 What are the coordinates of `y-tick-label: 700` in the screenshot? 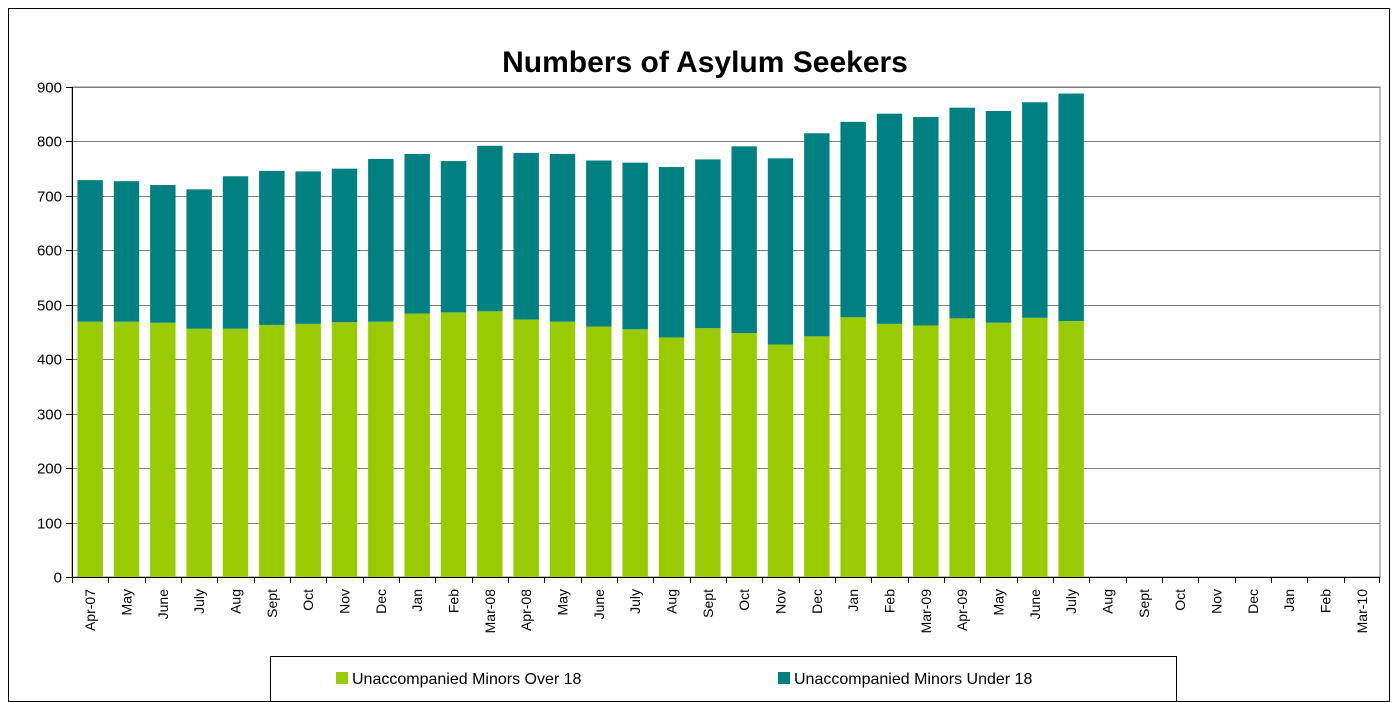 It's located at (49, 197).